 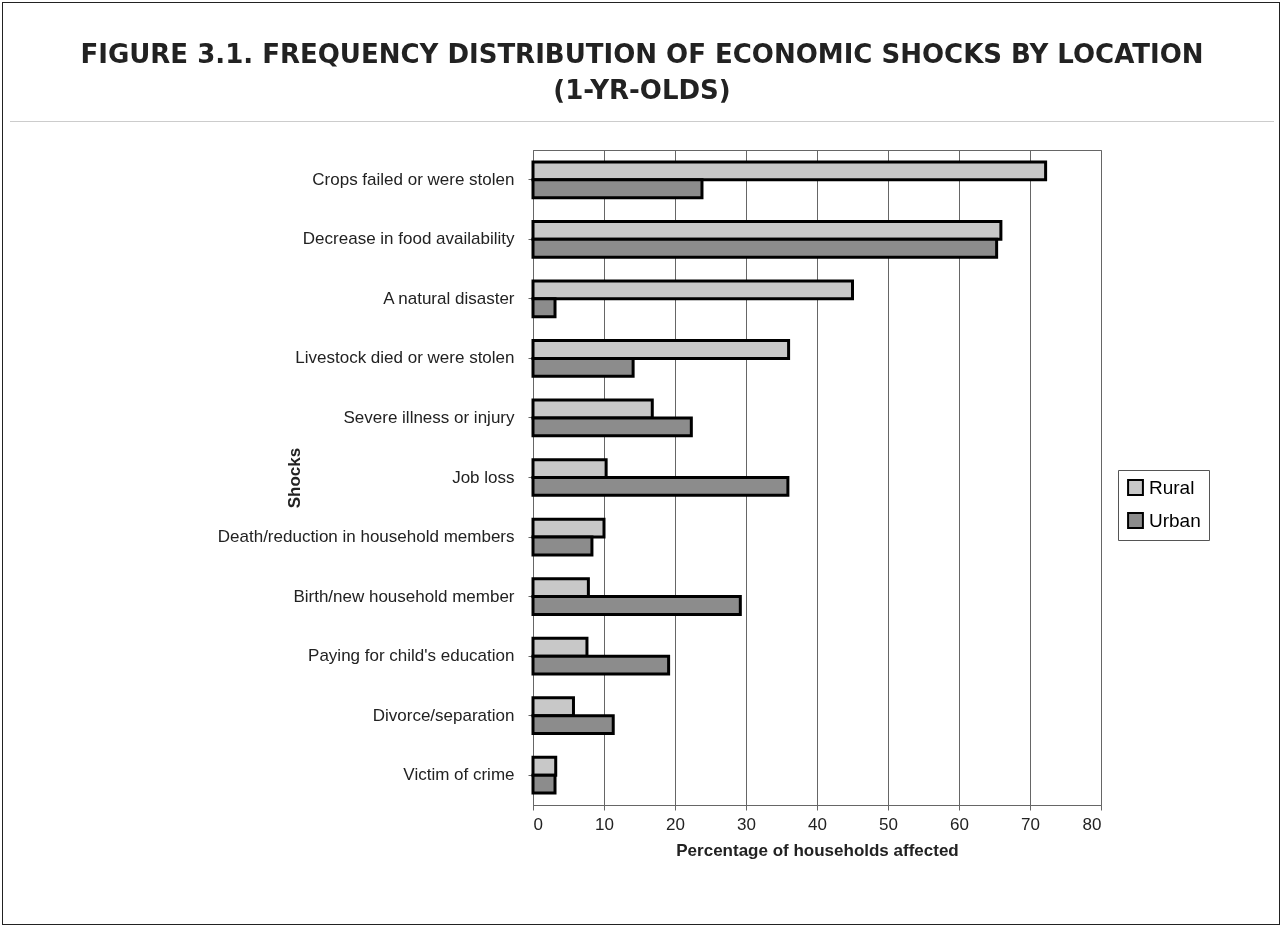 I want to click on x-tick-label: 20, so click(x=675, y=824).